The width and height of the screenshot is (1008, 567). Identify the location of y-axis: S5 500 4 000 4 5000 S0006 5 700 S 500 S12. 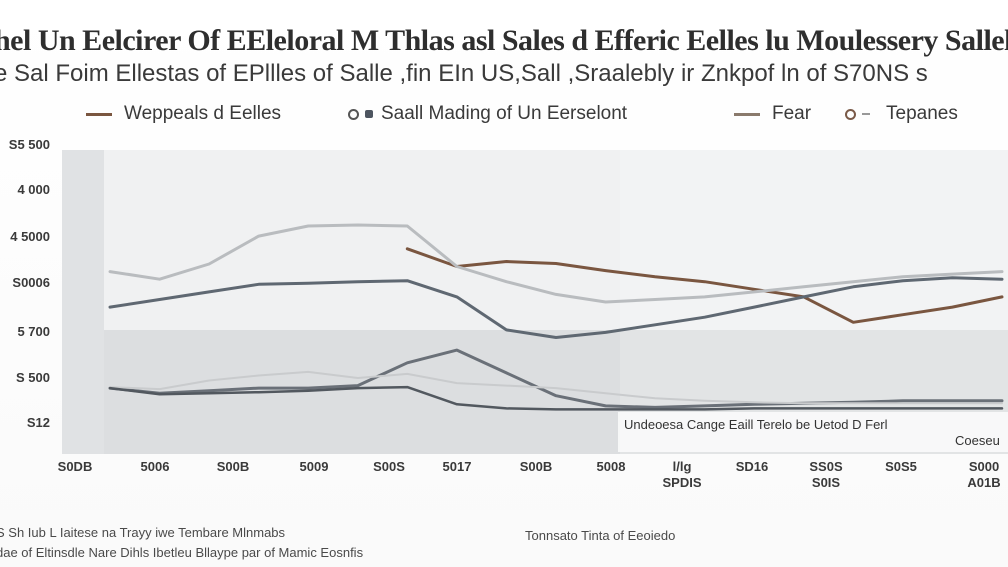
(29, 283).